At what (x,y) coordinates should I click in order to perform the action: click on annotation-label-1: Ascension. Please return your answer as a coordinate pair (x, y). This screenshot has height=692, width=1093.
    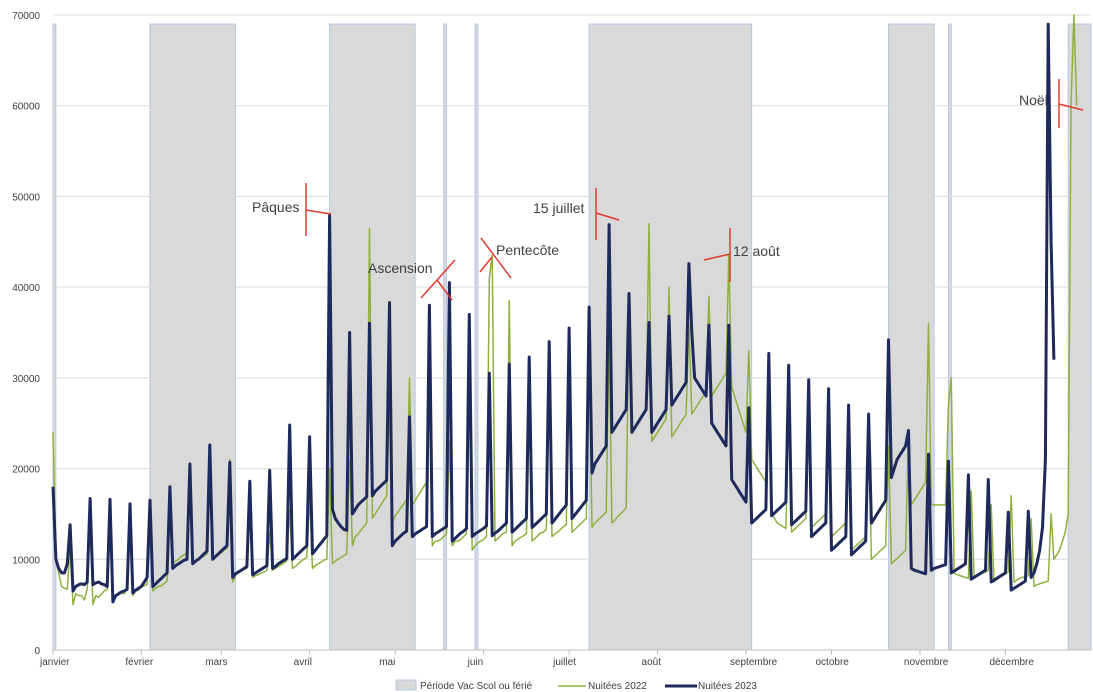
    Looking at the image, I should click on (400, 268).